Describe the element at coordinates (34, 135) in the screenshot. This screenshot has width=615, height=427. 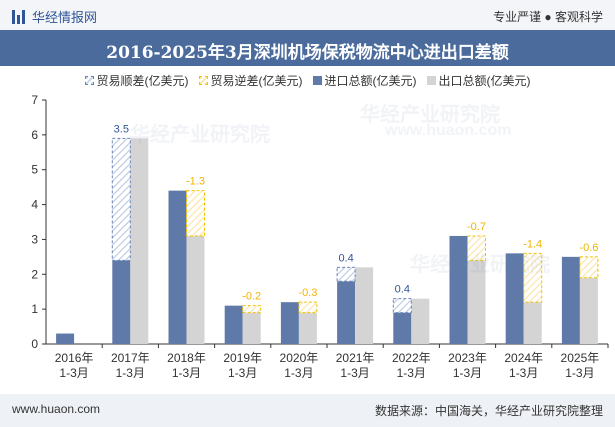
I see `y-tick-label: 6` at that location.